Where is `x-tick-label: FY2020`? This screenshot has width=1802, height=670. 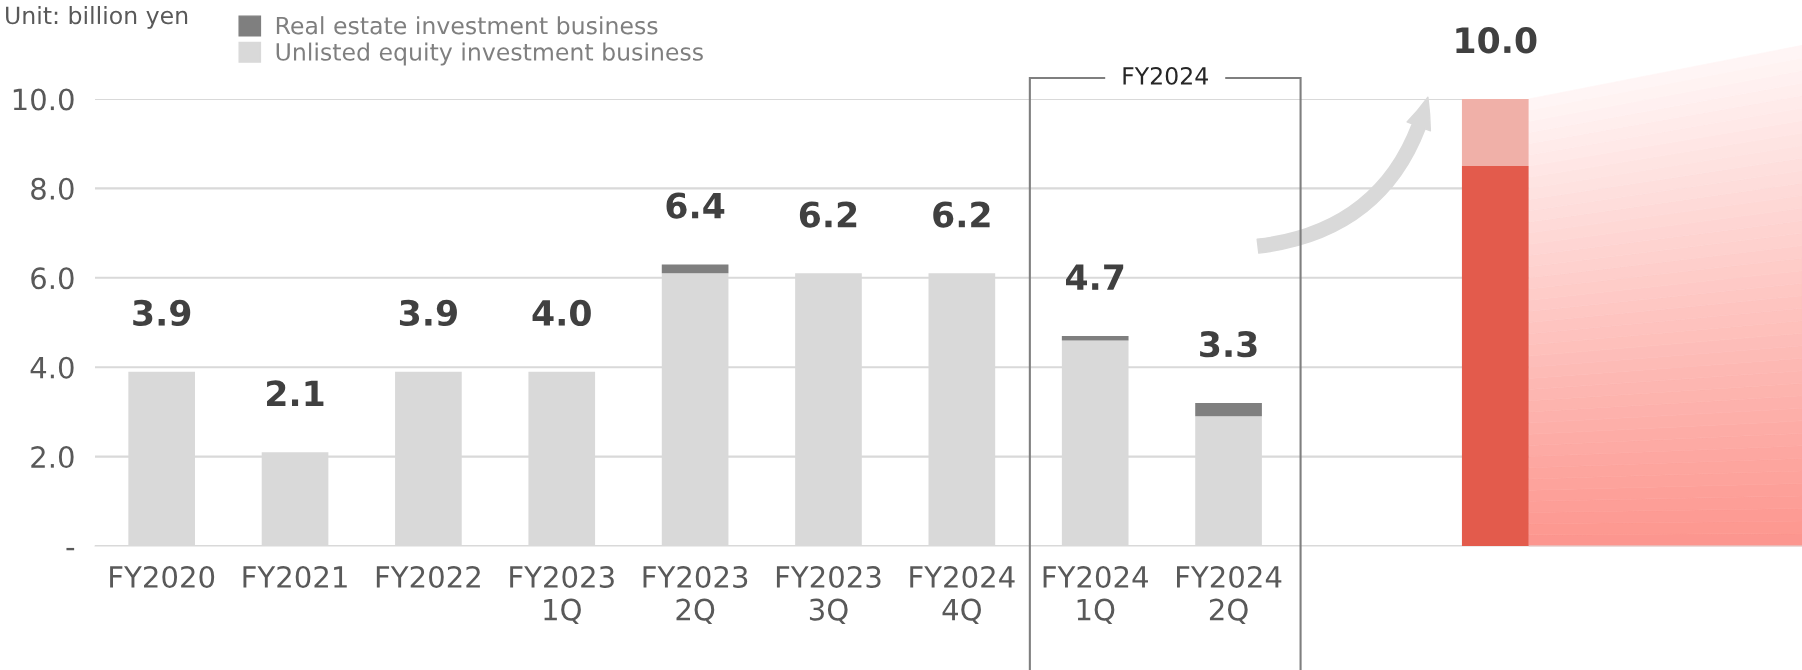
x-tick-label: FY2020 is located at coordinates (162, 577).